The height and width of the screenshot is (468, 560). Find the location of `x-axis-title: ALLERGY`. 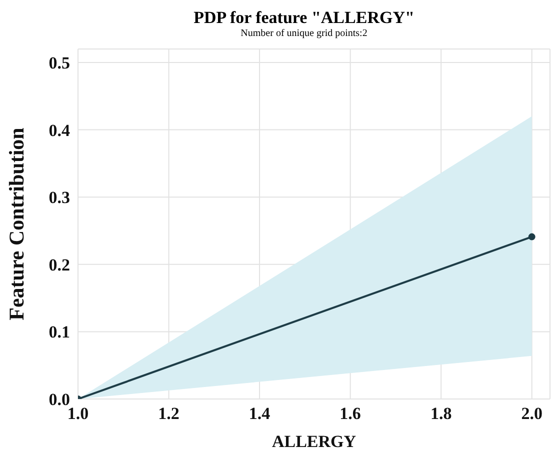

x-axis-title: ALLERGY is located at coordinates (314, 441).